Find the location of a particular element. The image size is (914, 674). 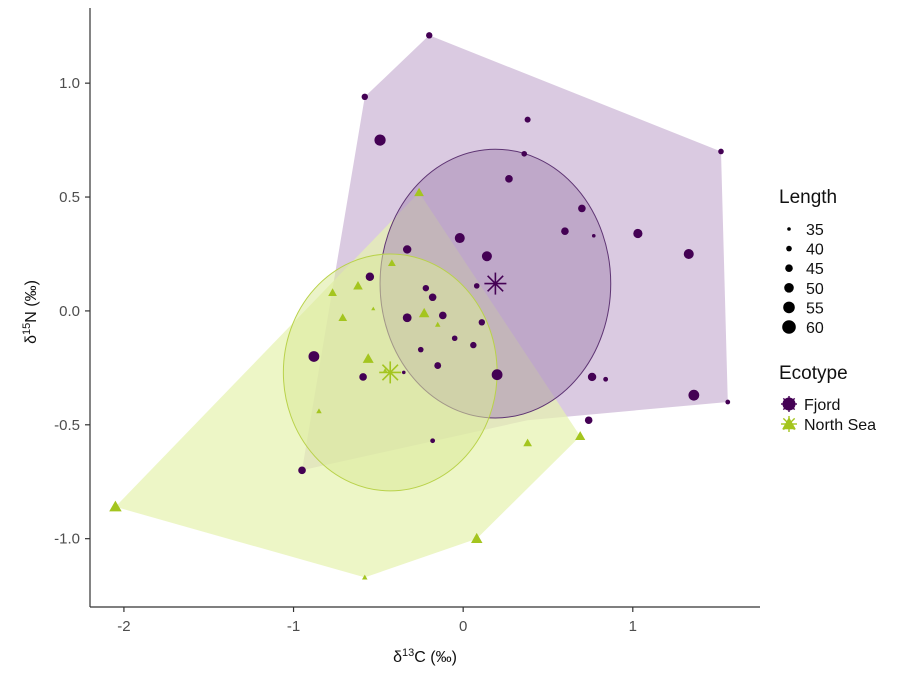

ecotype-legend-label: Fjord is located at coordinates (822, 405).